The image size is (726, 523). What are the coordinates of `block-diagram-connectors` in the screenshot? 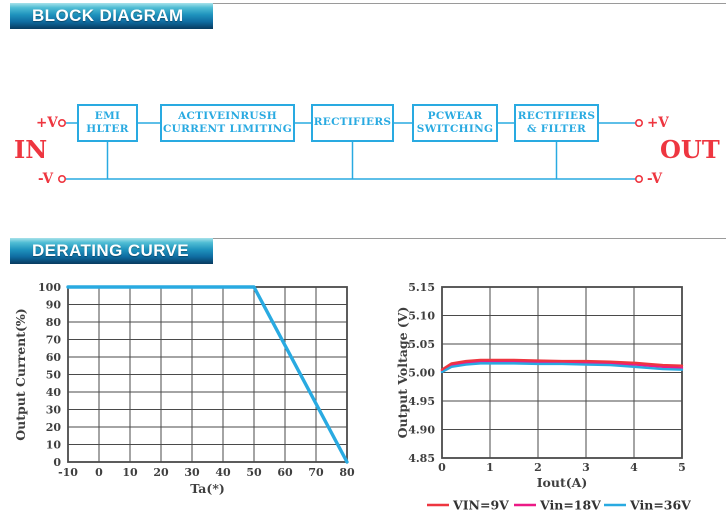 It's located at (350, 151).